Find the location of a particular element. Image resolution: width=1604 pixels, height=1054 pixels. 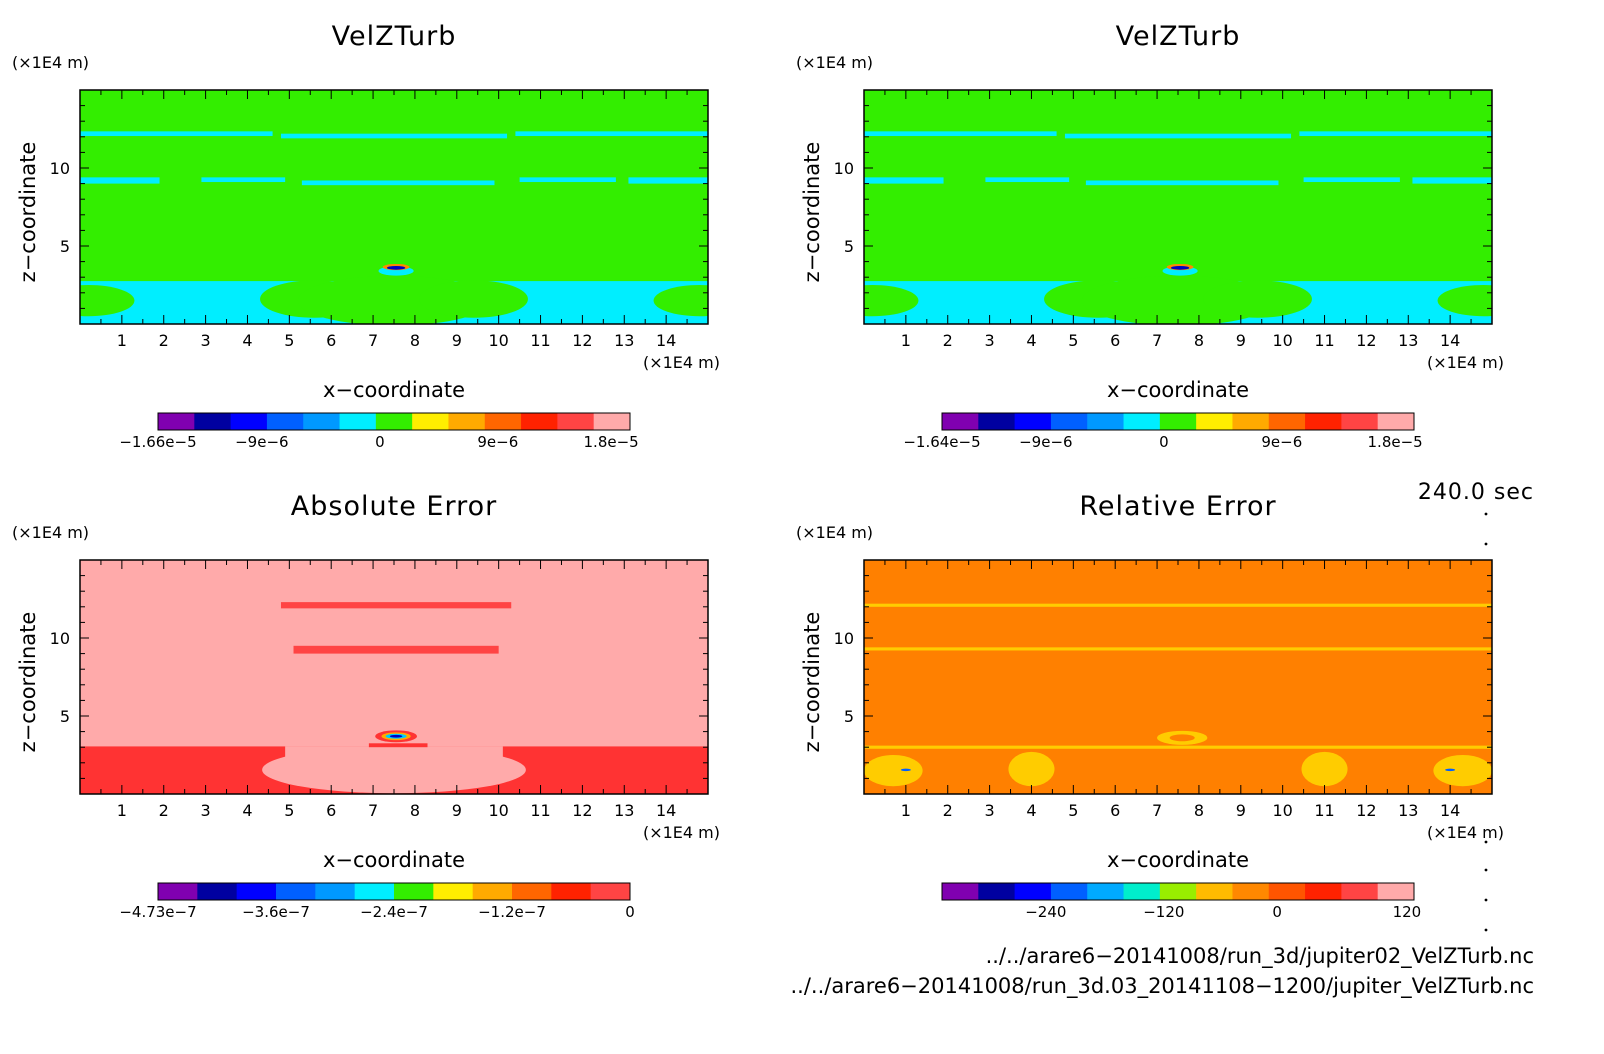

colorbar-frame is located at coordinates (394, 891).